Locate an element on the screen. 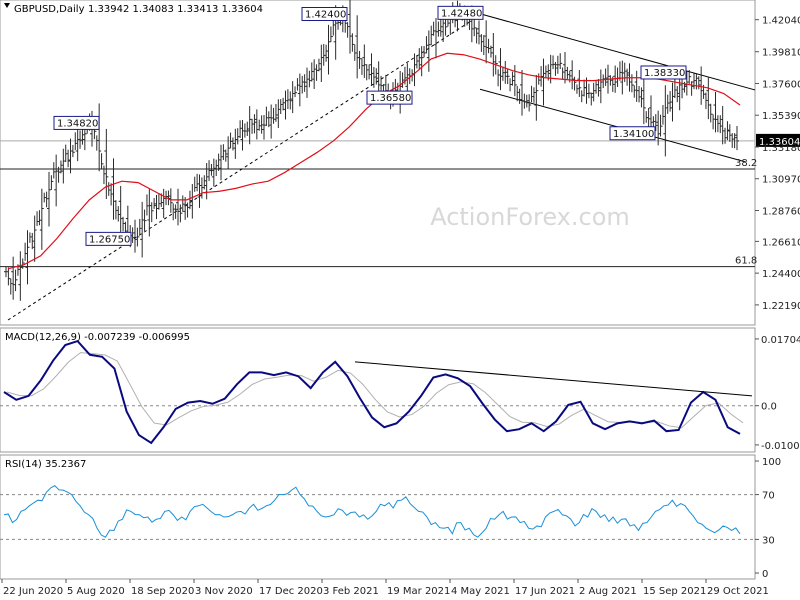 The image size is (800, 600). rsi-line is located at coordinates (372, 511).